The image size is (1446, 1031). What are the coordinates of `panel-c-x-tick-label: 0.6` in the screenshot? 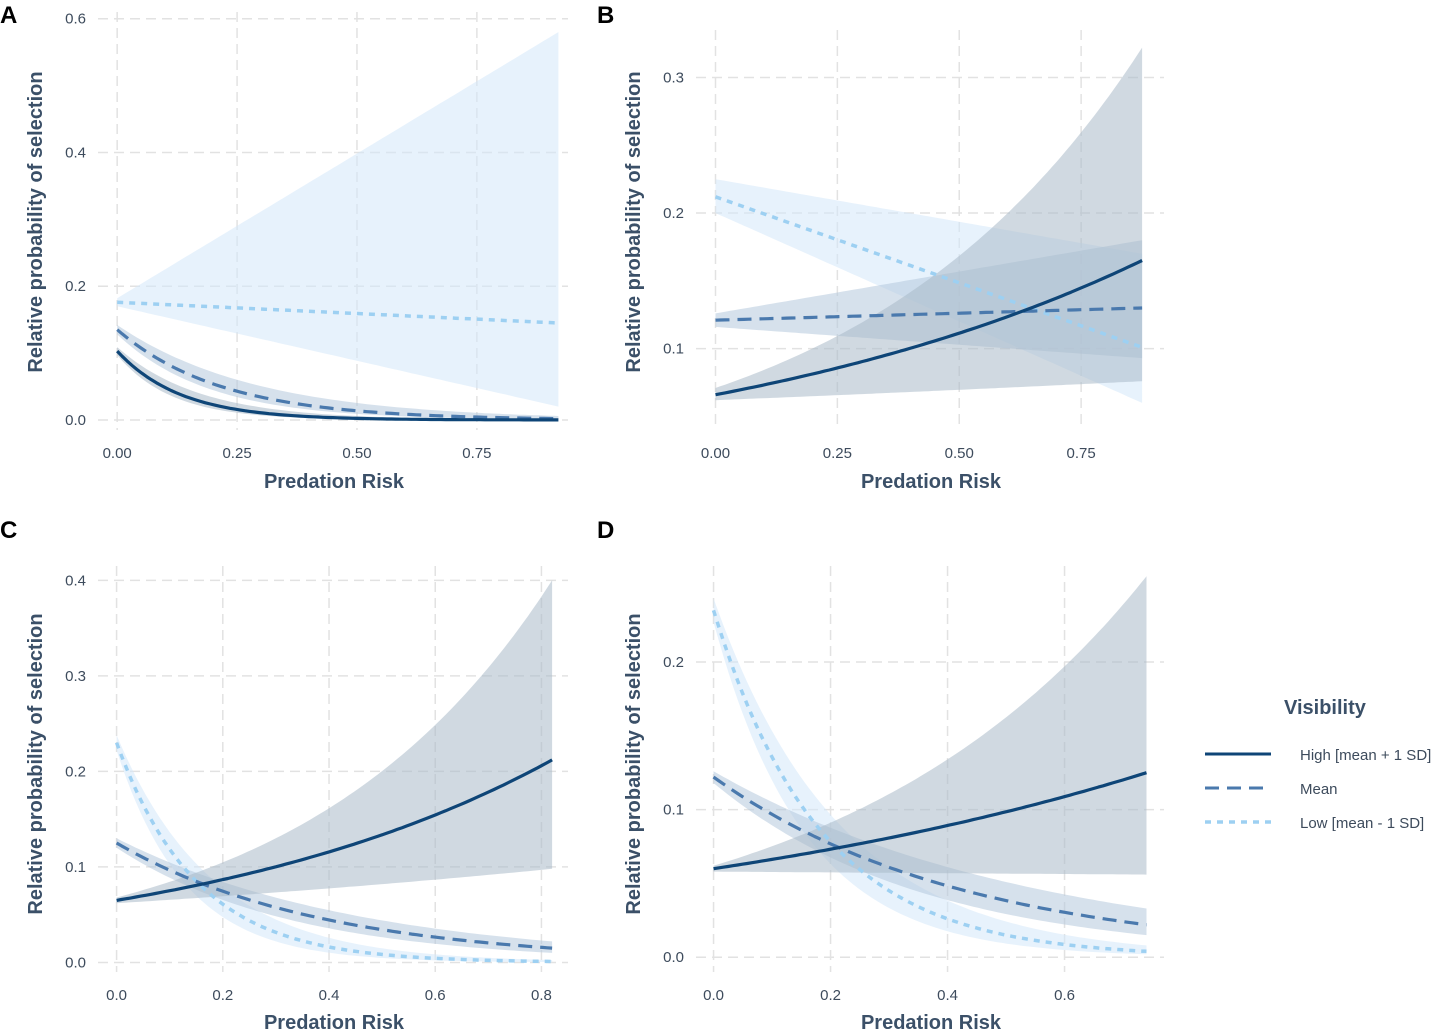 It's located at (435, 995).